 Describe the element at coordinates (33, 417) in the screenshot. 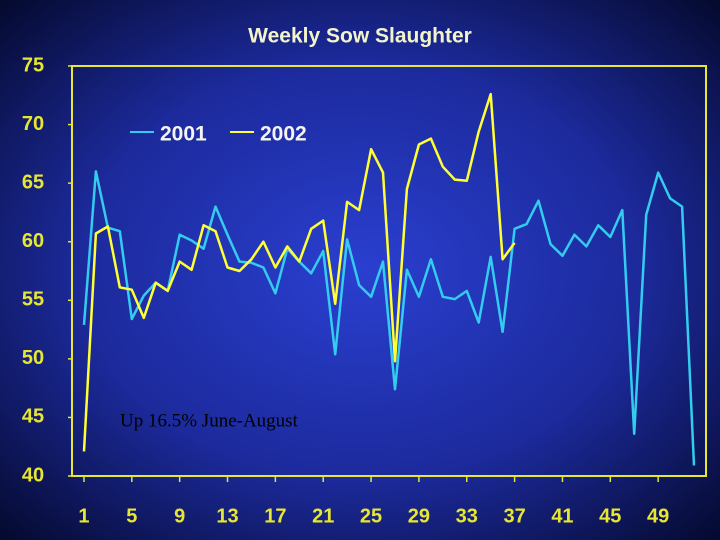

I see `y-tick-label: 45` at that location.